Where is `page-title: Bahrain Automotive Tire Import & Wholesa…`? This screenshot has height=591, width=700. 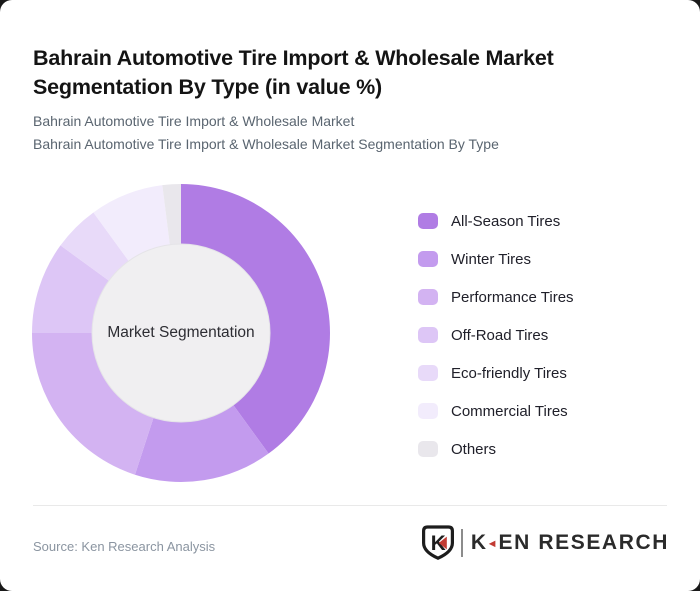
page-title: Bahrain Automotive Tire Import & Wholesa… is located at coordinates (293, 73).